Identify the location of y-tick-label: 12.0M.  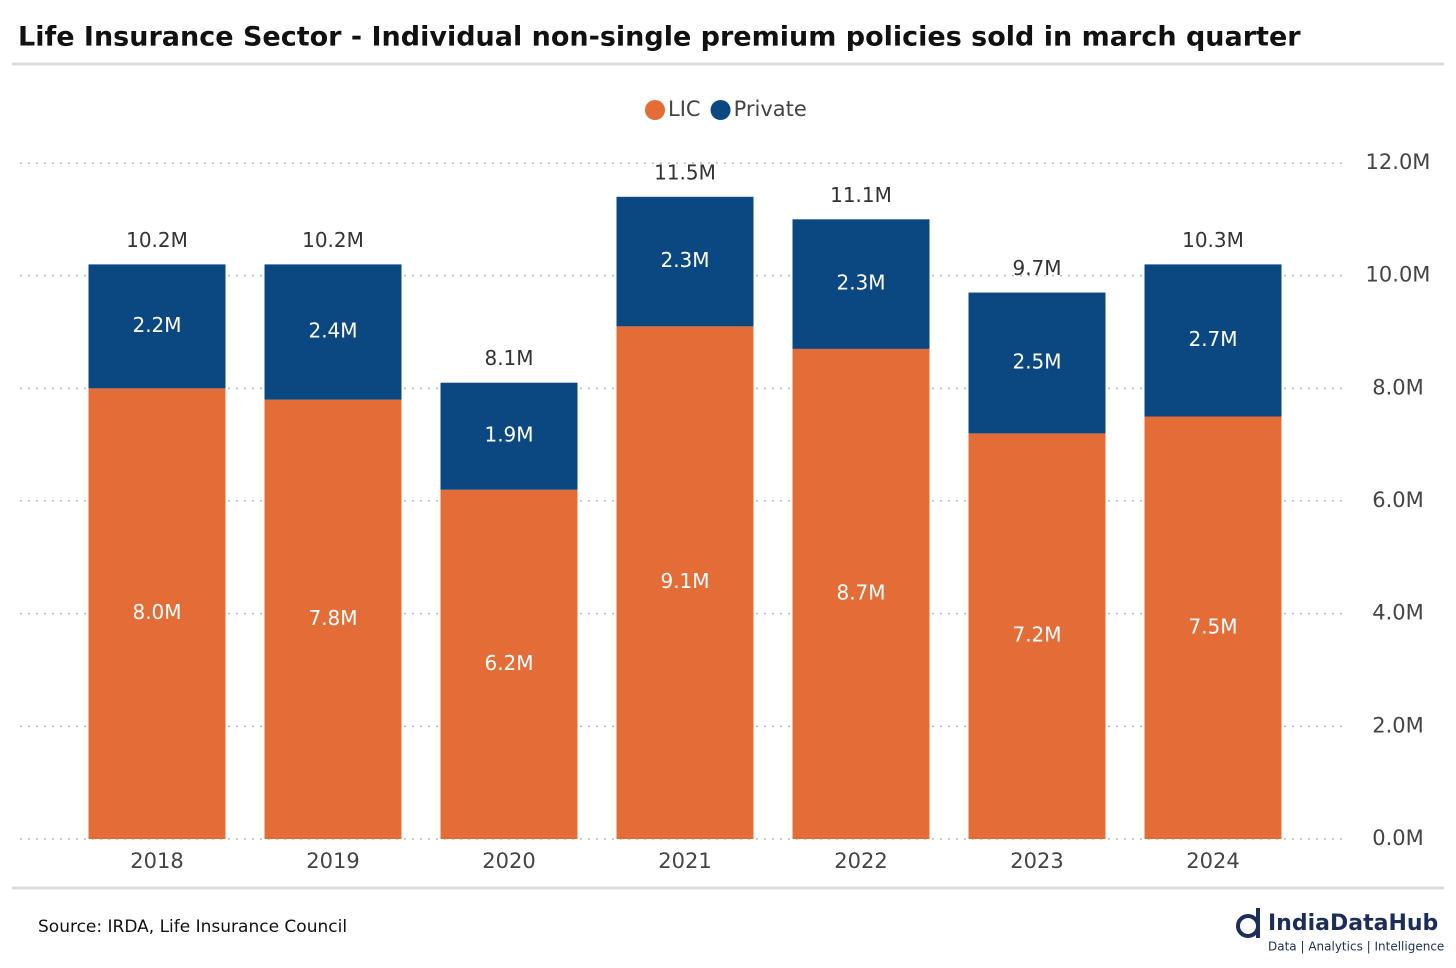
(1398, 162).